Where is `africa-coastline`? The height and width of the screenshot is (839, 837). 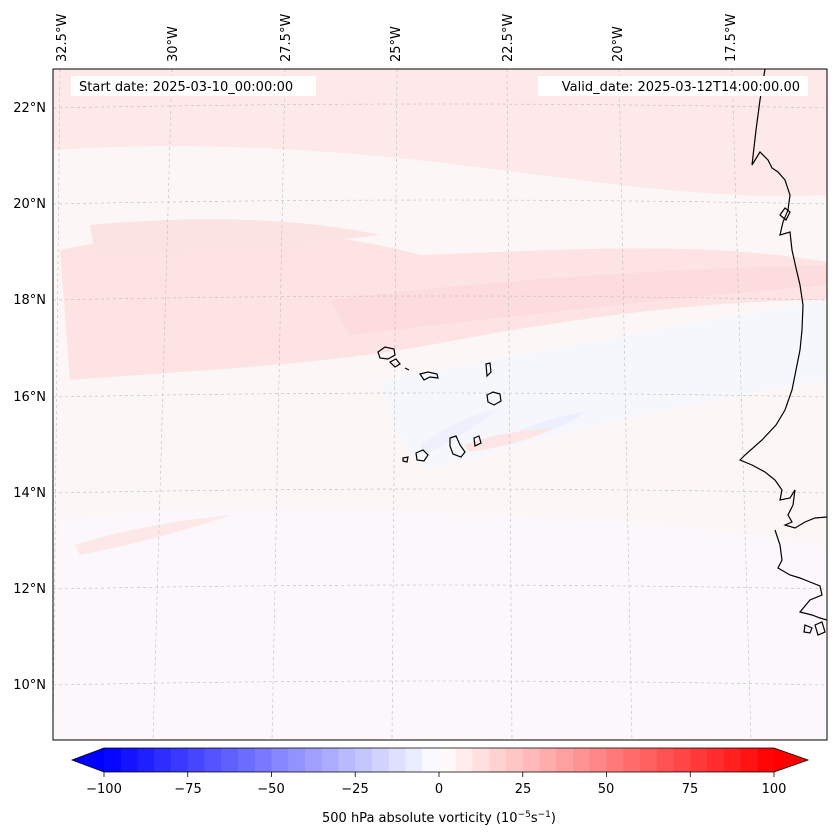 africa-coastline is located at coordinates (782, 299).